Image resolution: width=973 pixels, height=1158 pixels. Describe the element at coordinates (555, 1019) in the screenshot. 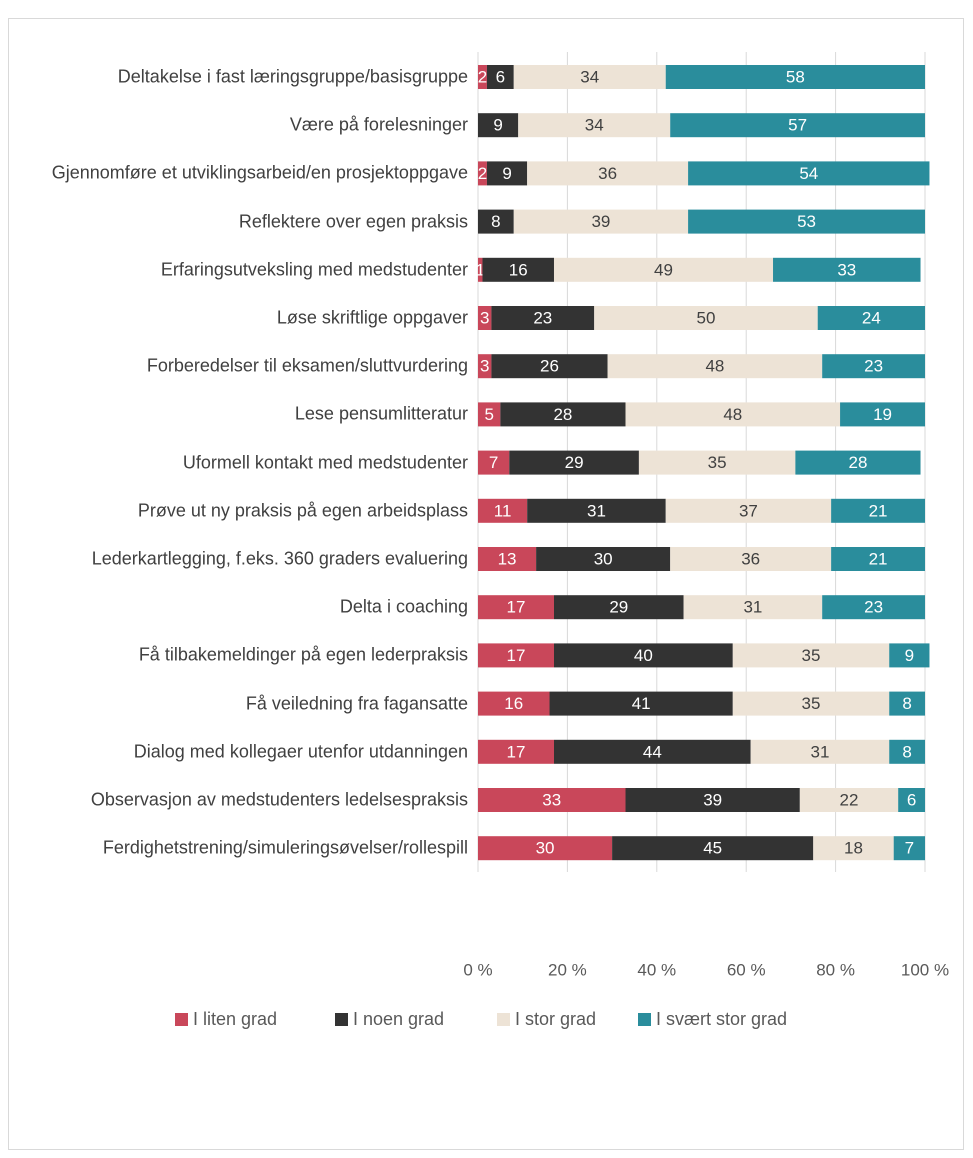

I see `legend-label: I stor grad` at that location.